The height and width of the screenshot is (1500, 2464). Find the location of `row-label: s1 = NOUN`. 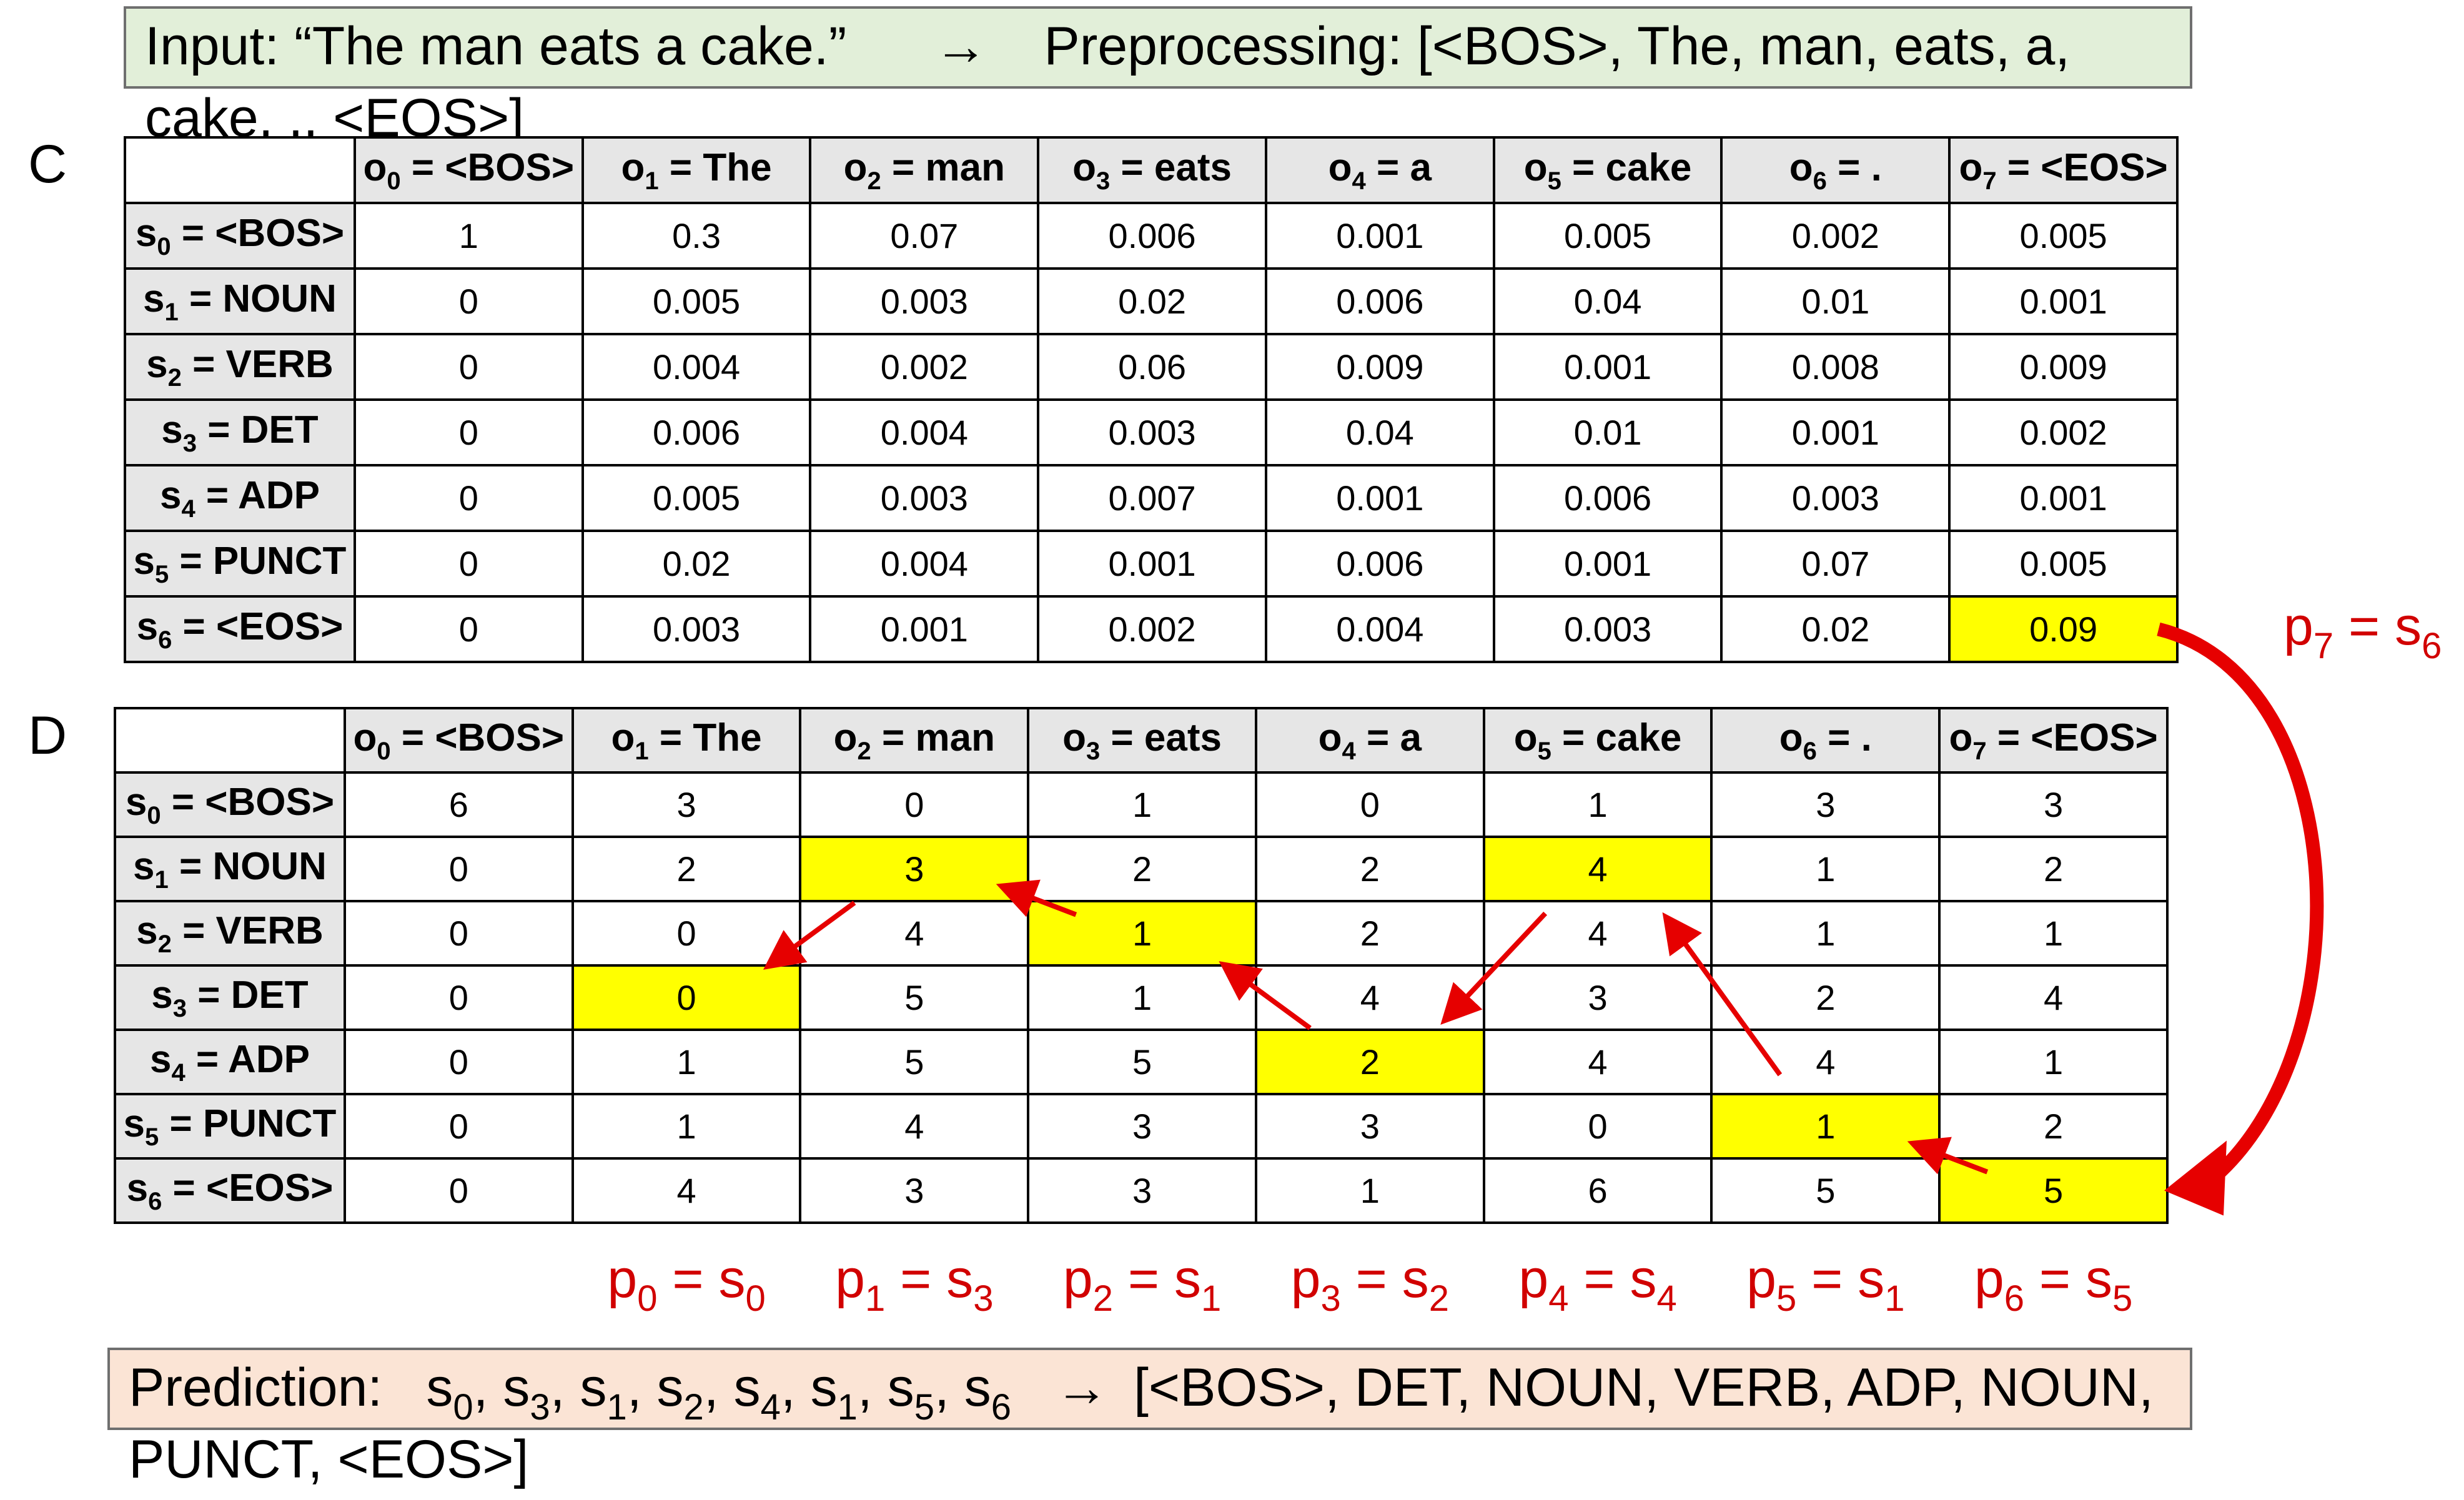

row-label: s1 = NOUN is located at coordinates (229, 869).